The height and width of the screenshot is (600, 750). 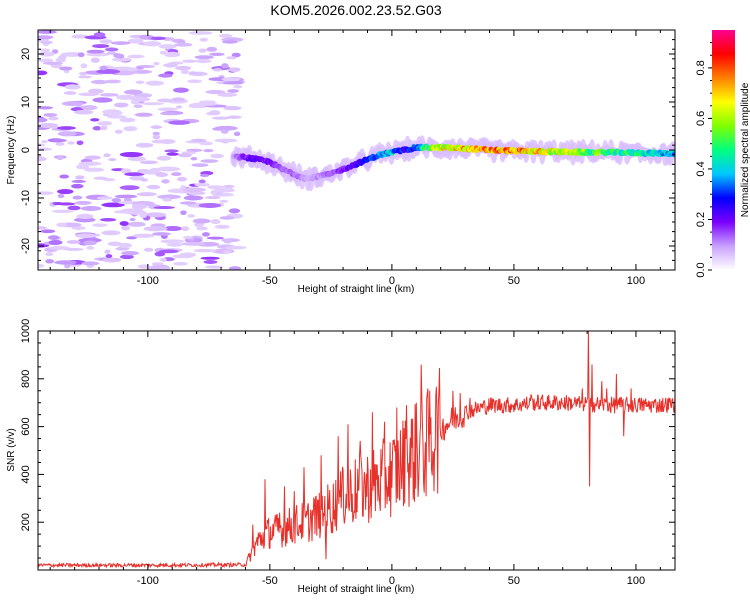 What do you see at coordinates (701, 67) in the screenshot?
I see `colorbar-tick-label: 0.8` at bounding box center [701, 67].